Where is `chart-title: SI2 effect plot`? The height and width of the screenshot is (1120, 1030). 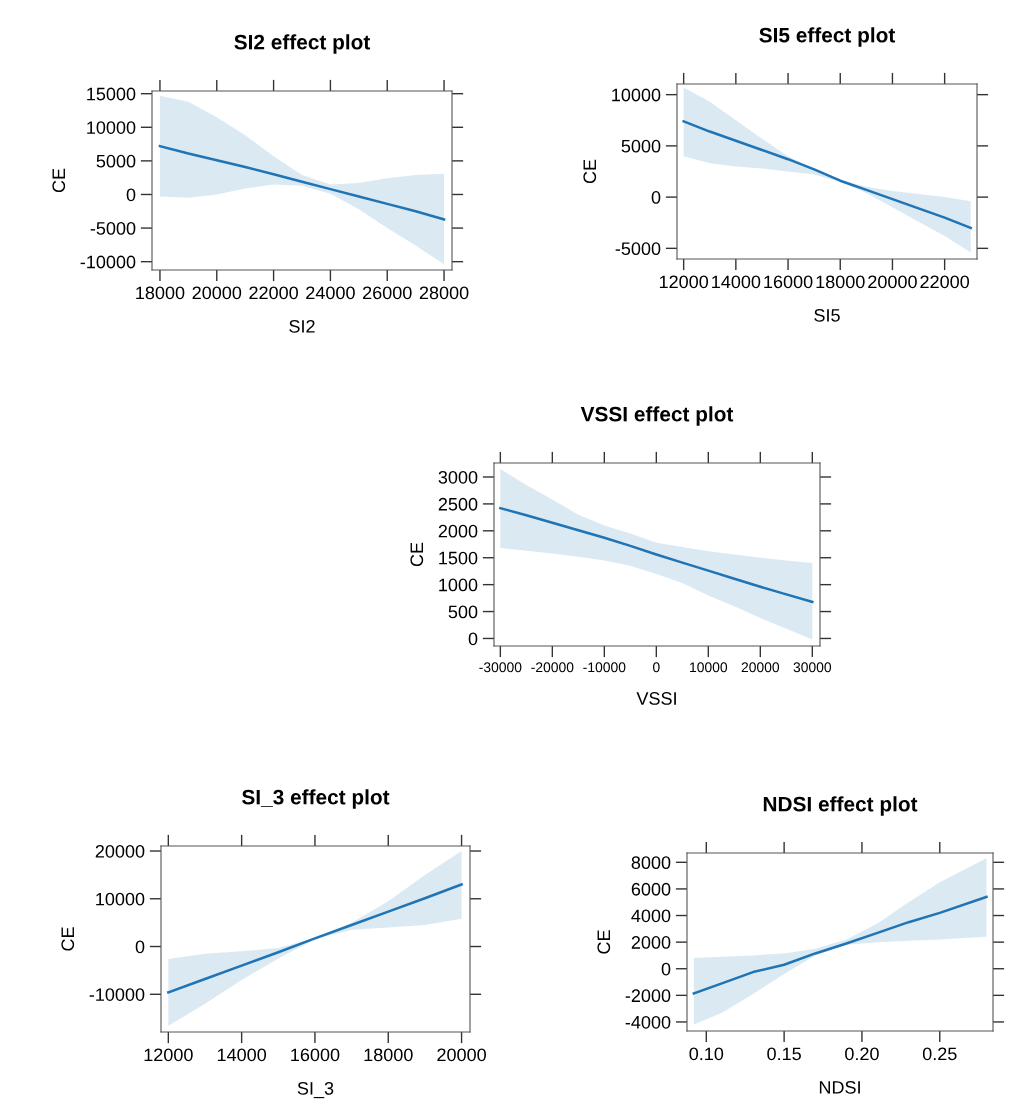
chart-title: SI2 effect plot is located at coordinates (302, 44).